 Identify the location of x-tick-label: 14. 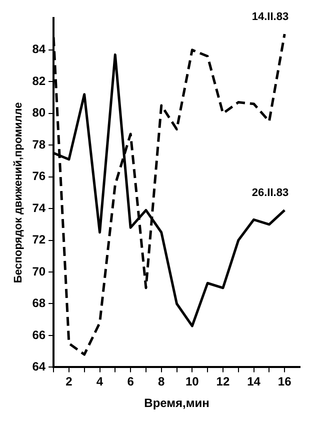
(254, 381).